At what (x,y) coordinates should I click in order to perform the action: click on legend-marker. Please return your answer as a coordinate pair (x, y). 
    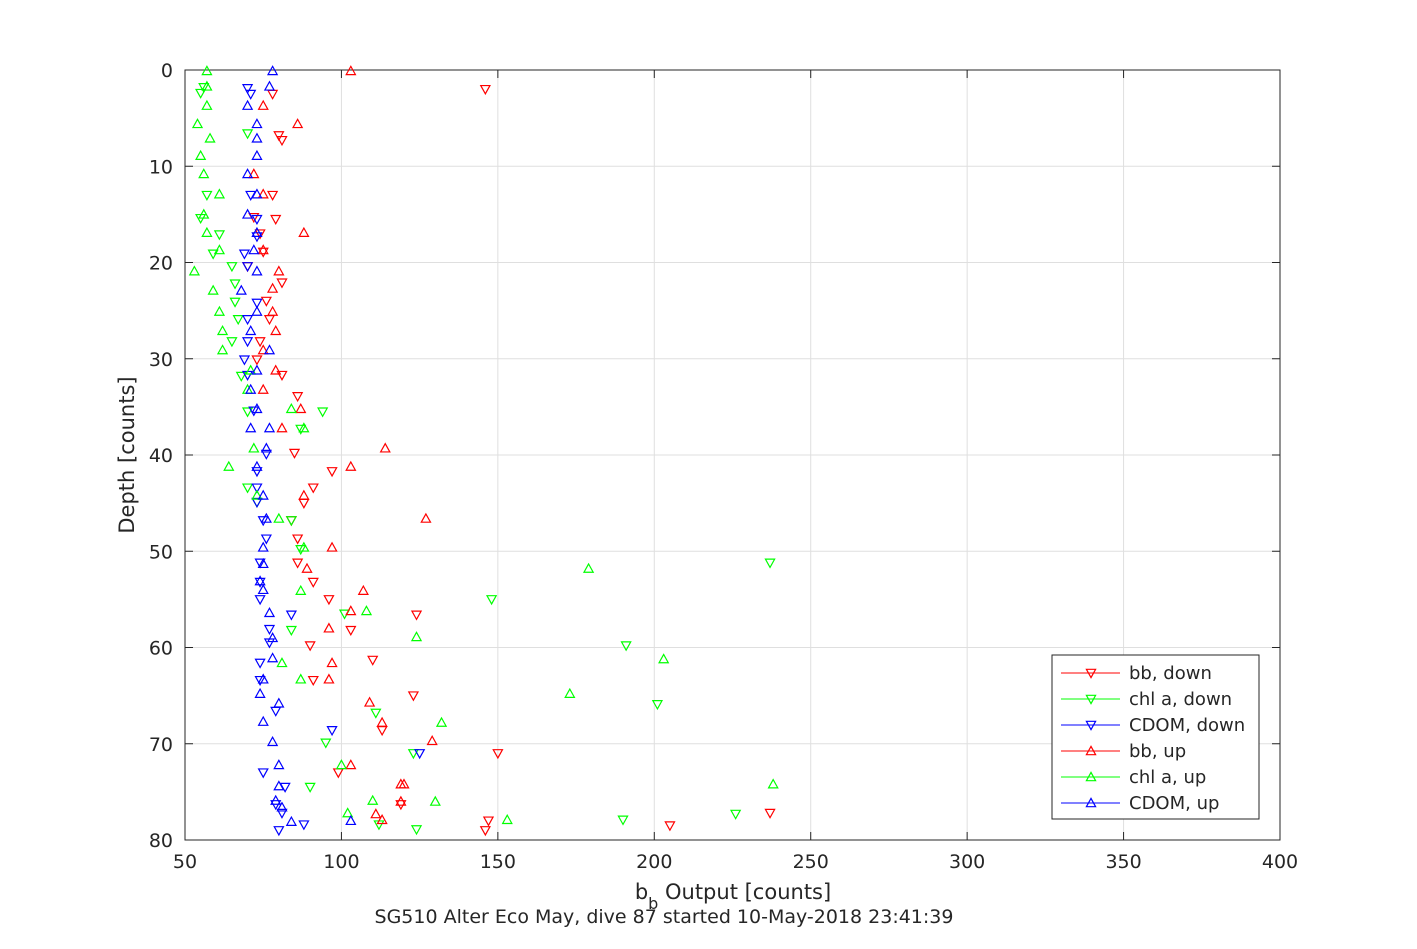
    Looking at the image, I should click on (1091, 776).